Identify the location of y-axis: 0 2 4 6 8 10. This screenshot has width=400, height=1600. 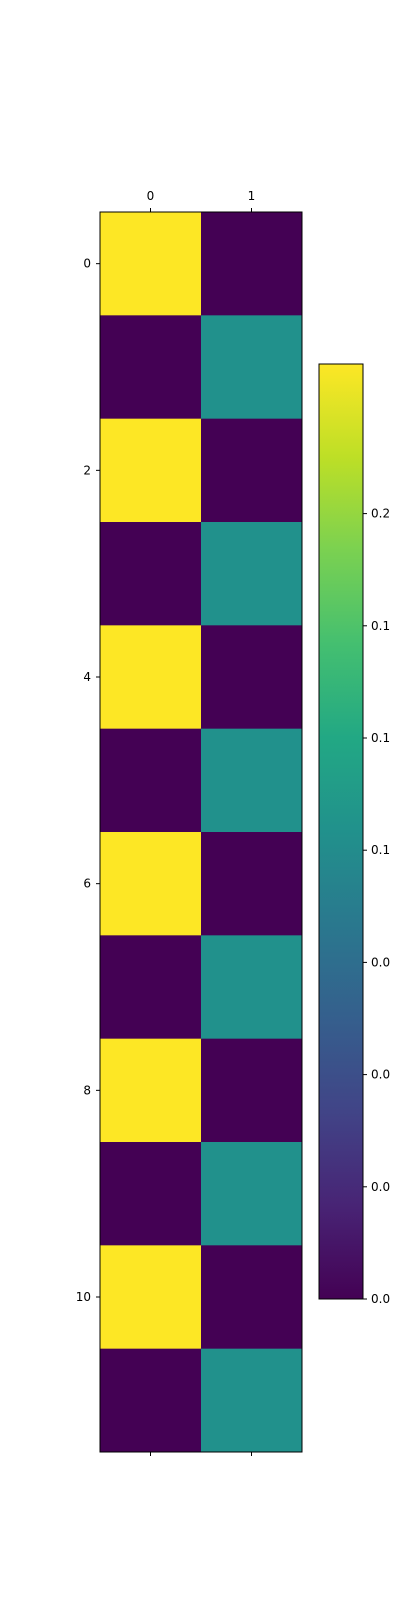
(88, 780).